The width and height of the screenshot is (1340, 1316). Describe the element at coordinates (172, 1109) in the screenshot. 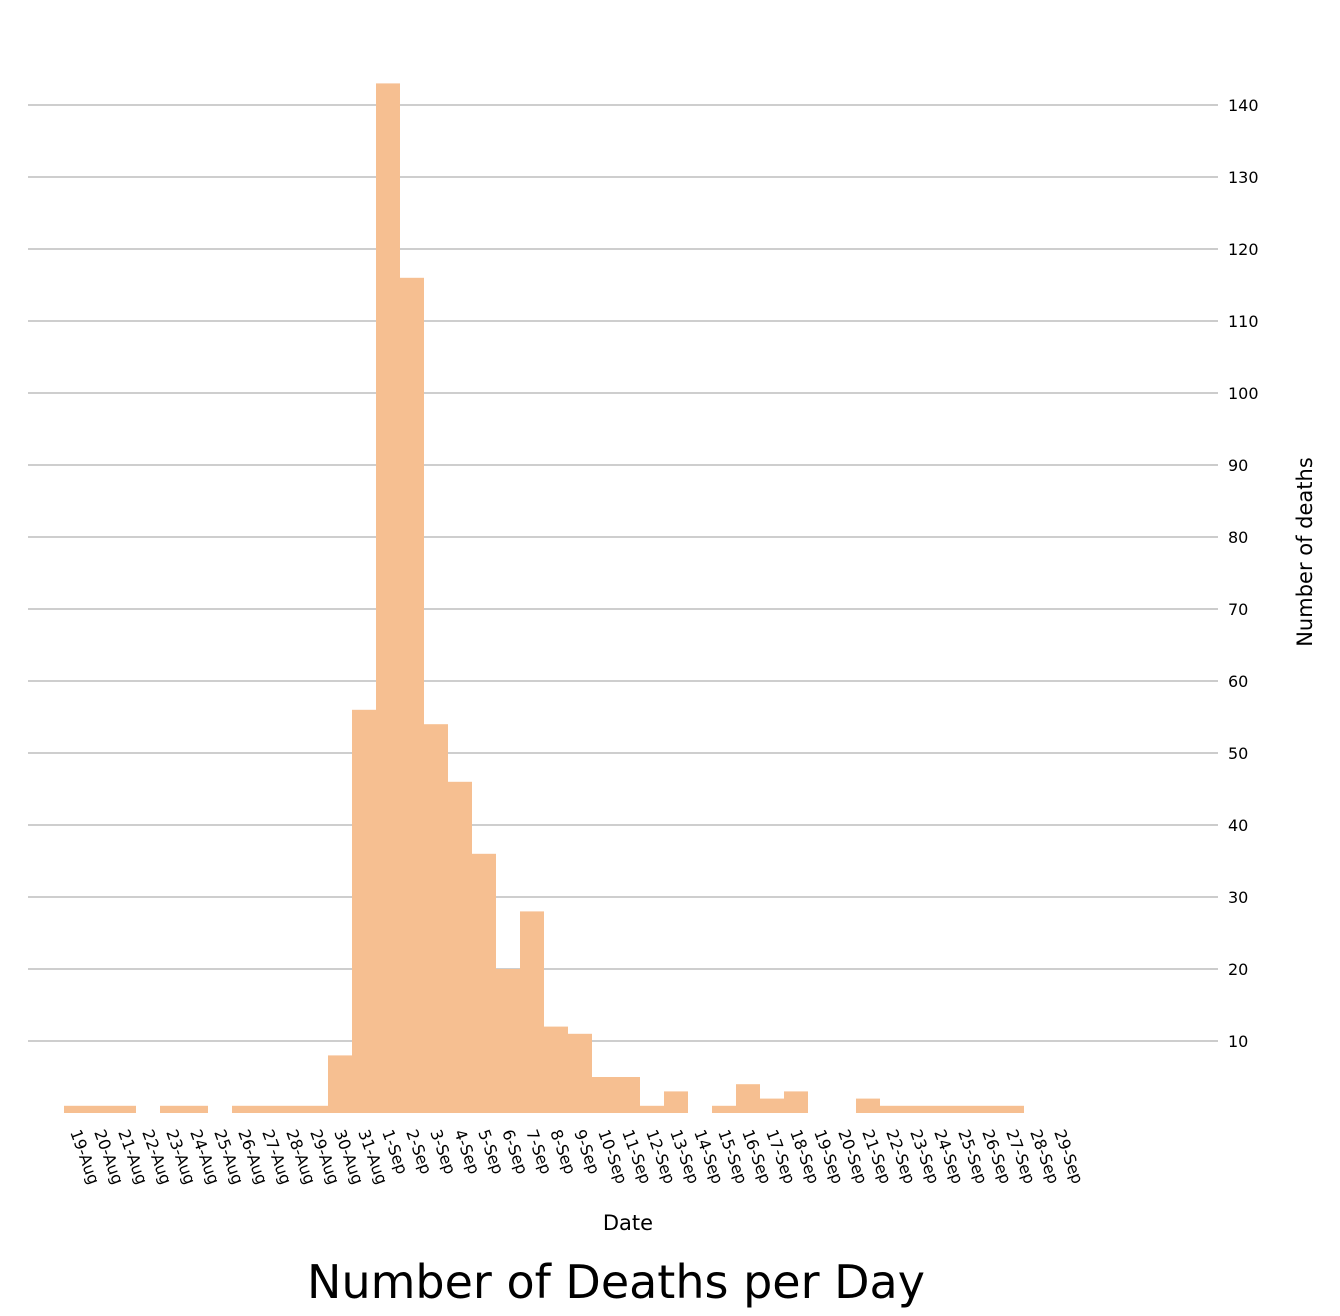

I see `bar-23-Aug` at that location.